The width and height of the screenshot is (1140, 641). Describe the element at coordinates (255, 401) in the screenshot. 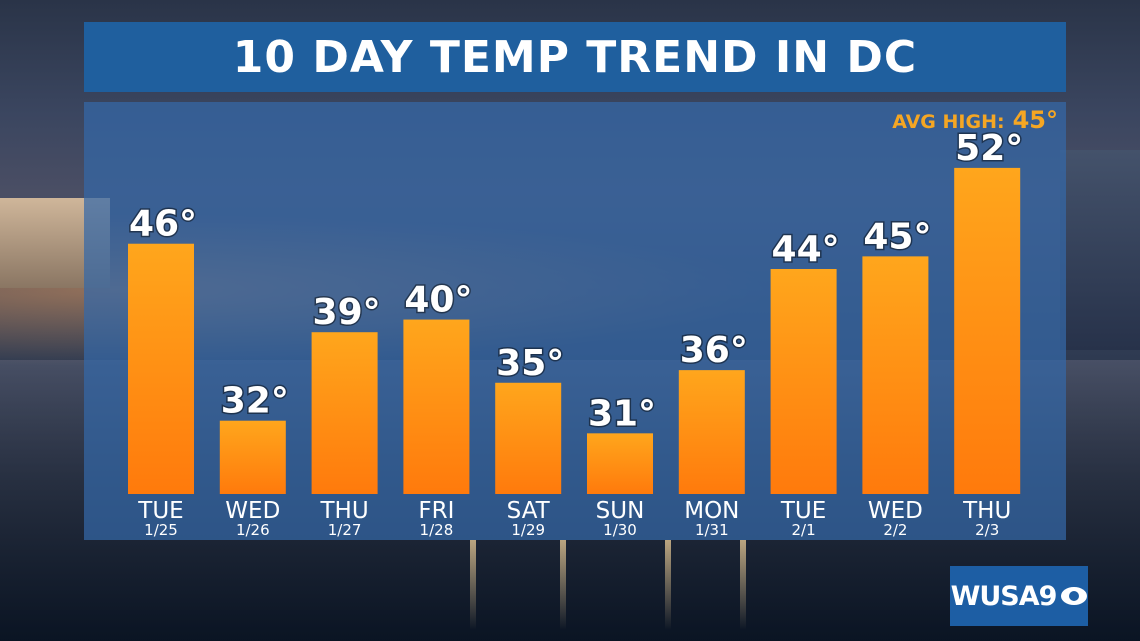

I see `value-label-2: 32°` at that location.